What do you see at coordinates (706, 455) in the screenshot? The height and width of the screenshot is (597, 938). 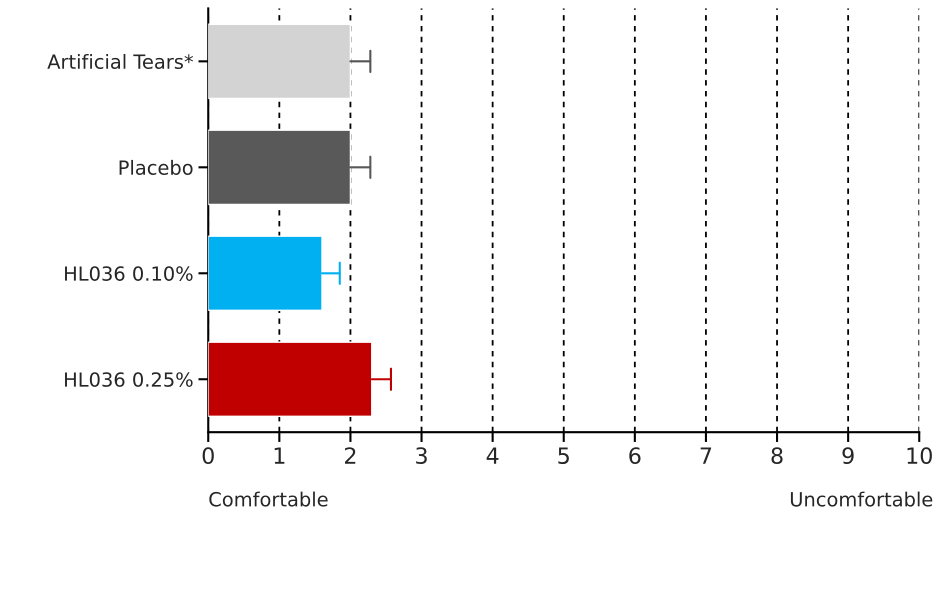 I see `x-tick-label: 7` at bounding box center [706, 455].